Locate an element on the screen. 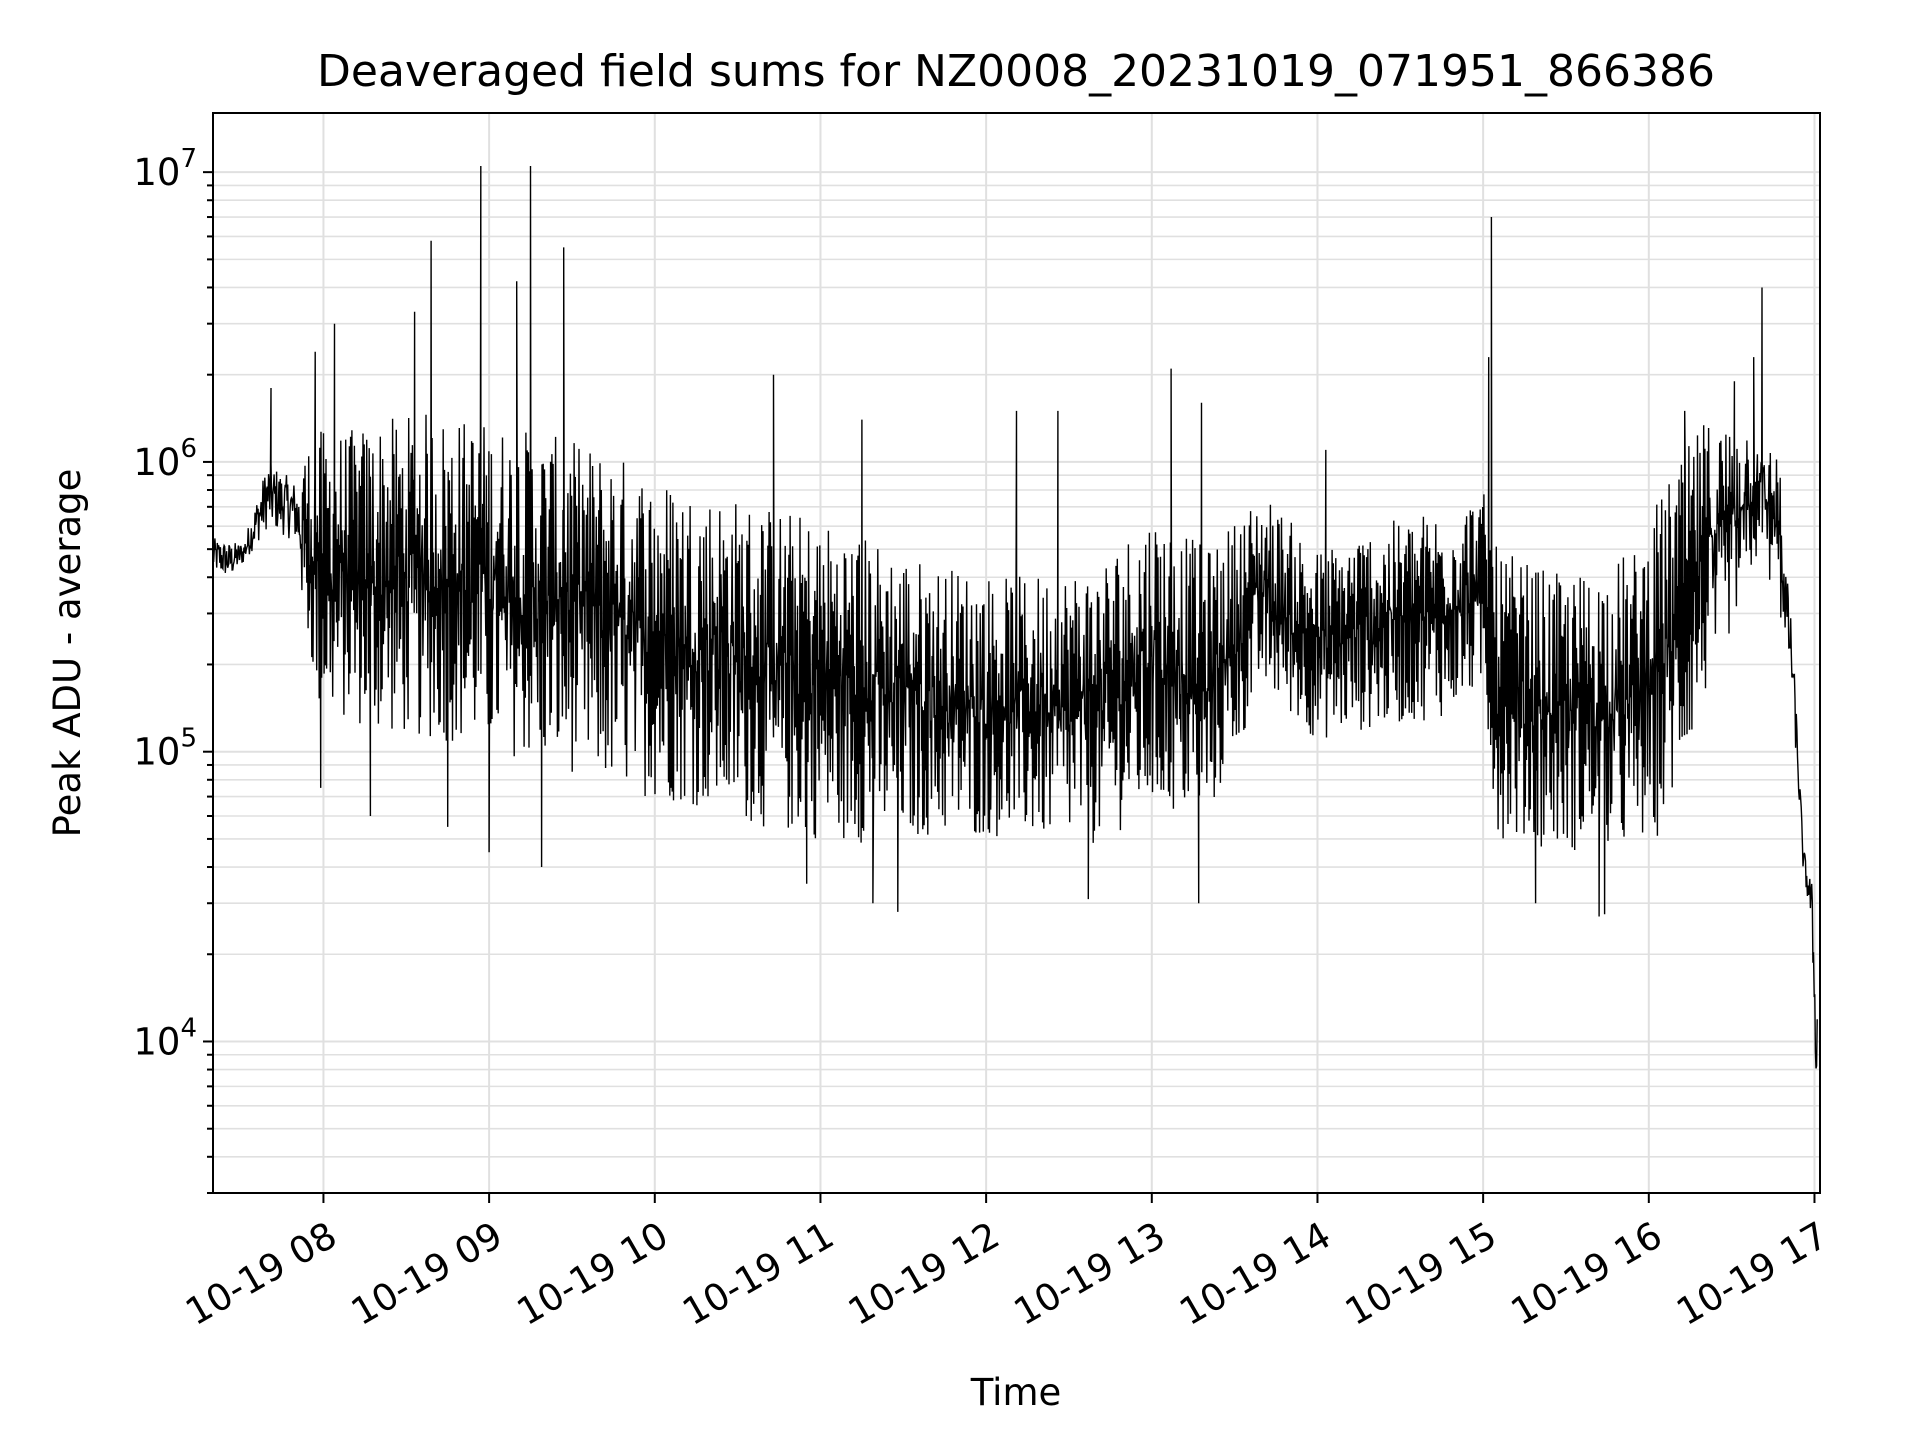  y-tick-label: 10⁶ is located at coordinates (165, 459).